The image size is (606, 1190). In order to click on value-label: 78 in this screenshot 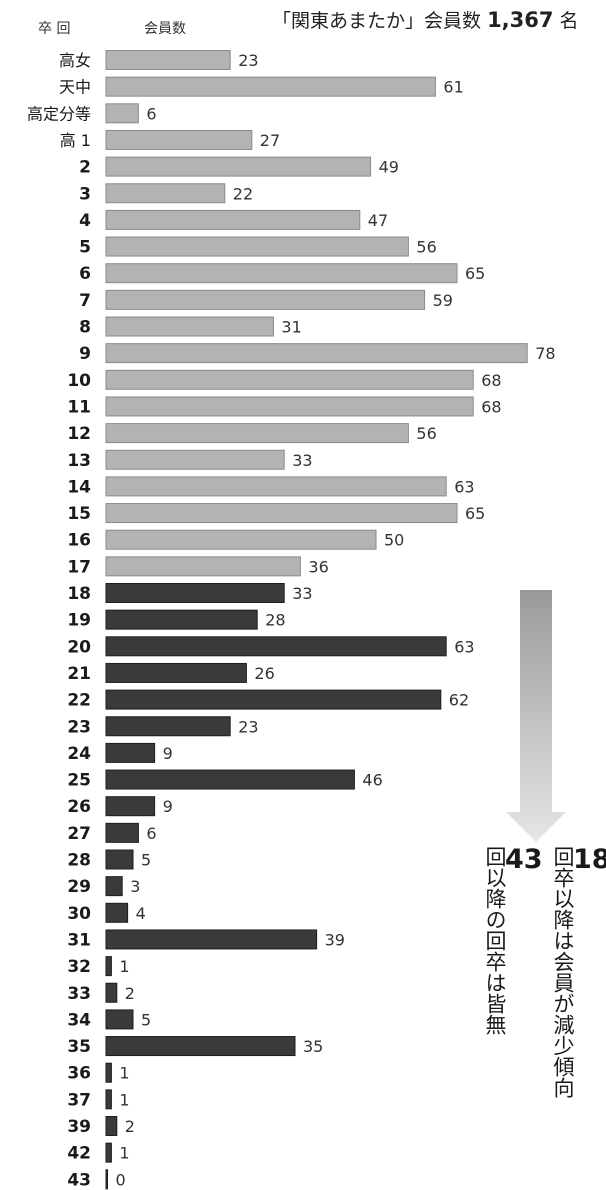, I will do `click(545, 353)`.